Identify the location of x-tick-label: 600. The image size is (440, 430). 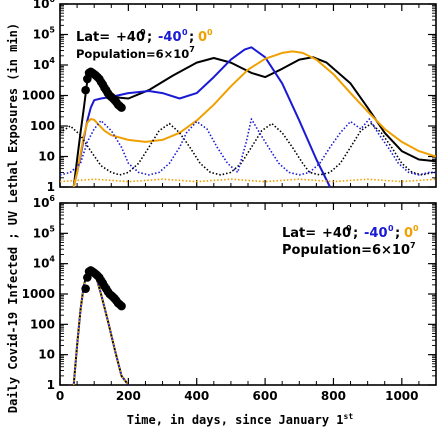
(265, 396).